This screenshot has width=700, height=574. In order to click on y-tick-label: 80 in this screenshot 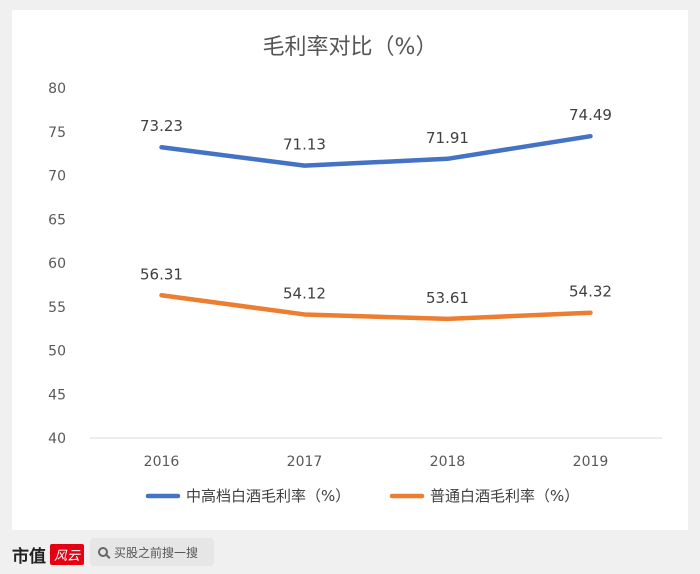, I will do `click(57, 89)`.